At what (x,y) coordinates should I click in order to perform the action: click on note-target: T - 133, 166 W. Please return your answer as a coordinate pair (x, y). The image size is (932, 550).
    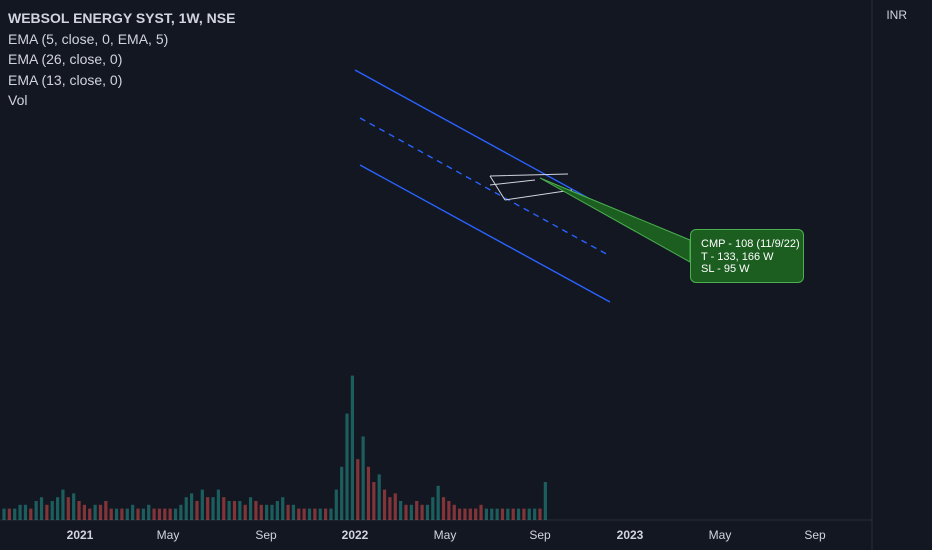
    Looking at the image, I should click on (737, 256).